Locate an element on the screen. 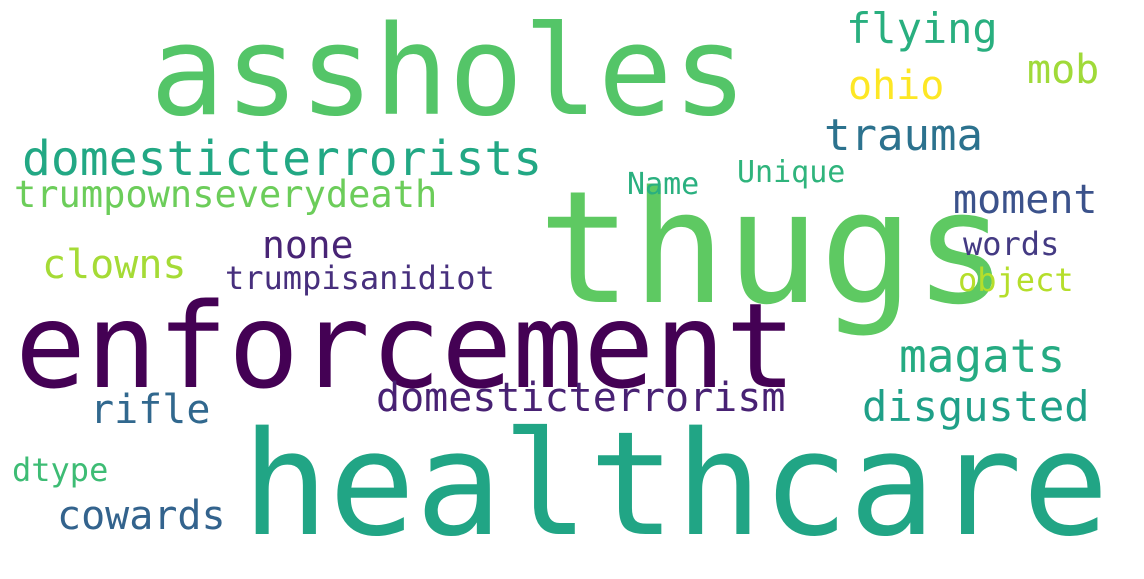 The image size is (1144, 579). word-mob: mob is located at coordinates (1063, 70).